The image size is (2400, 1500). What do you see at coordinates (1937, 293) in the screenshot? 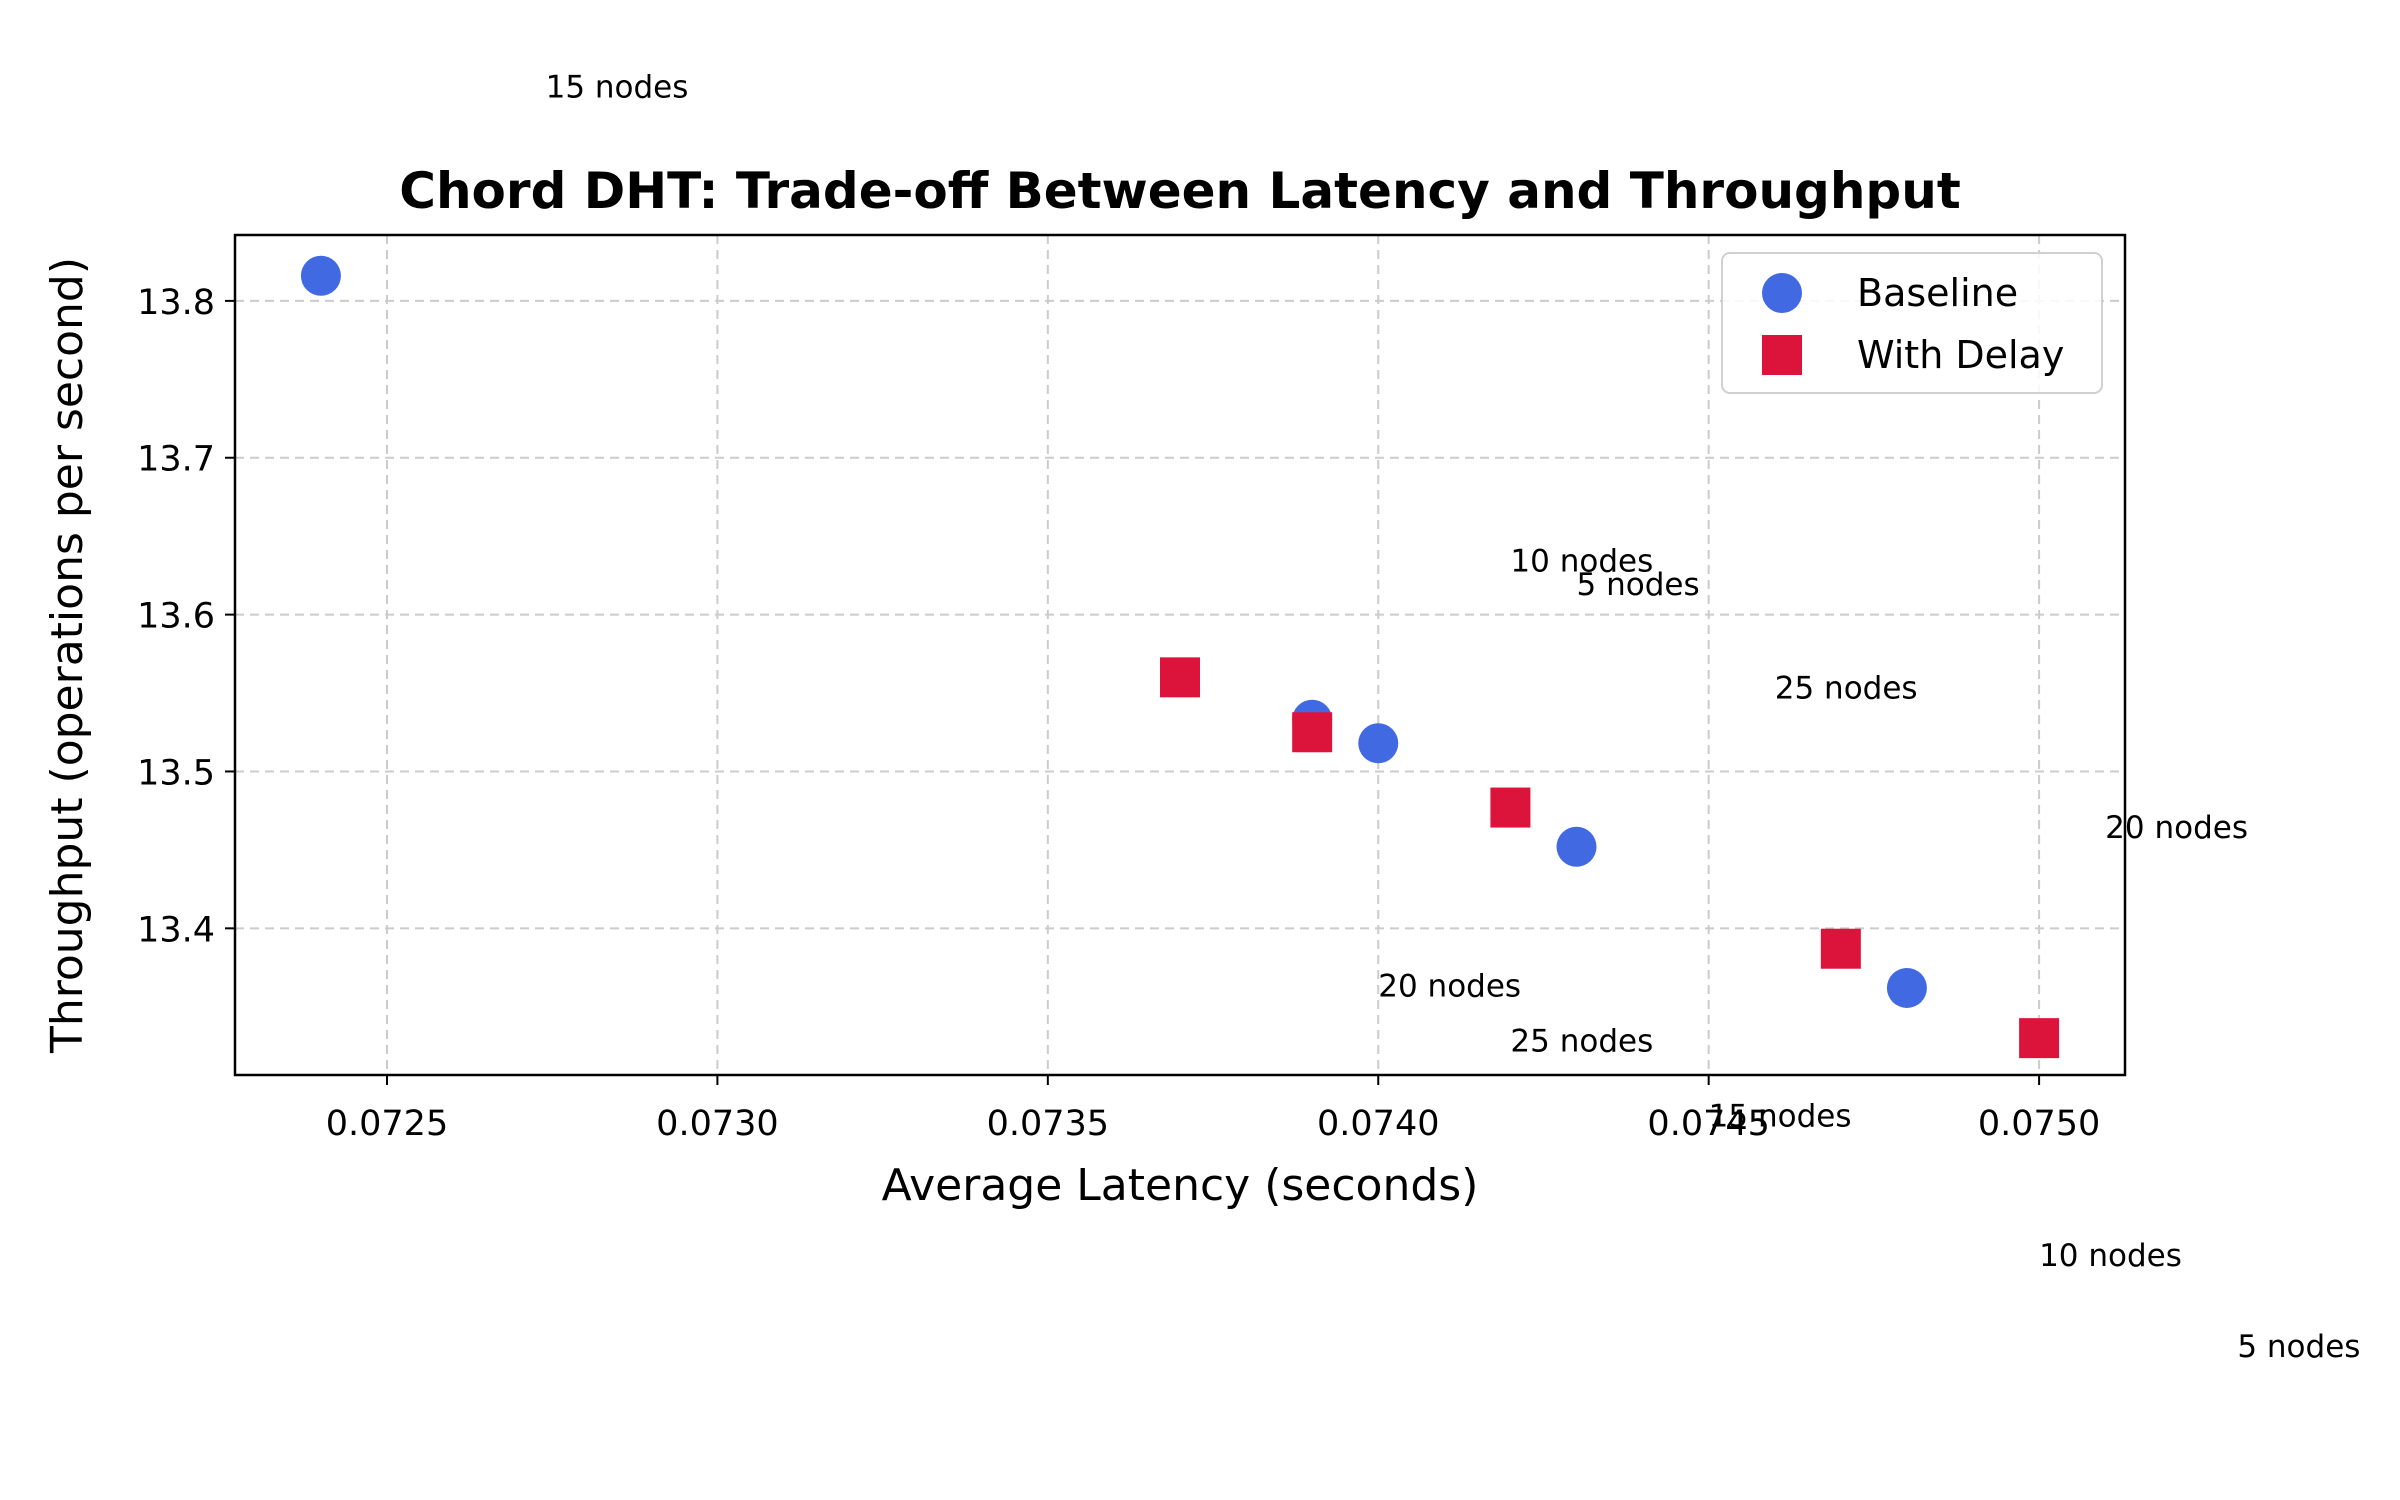
I see `legend-label: Baseline` at bounding box center [1937, 293].